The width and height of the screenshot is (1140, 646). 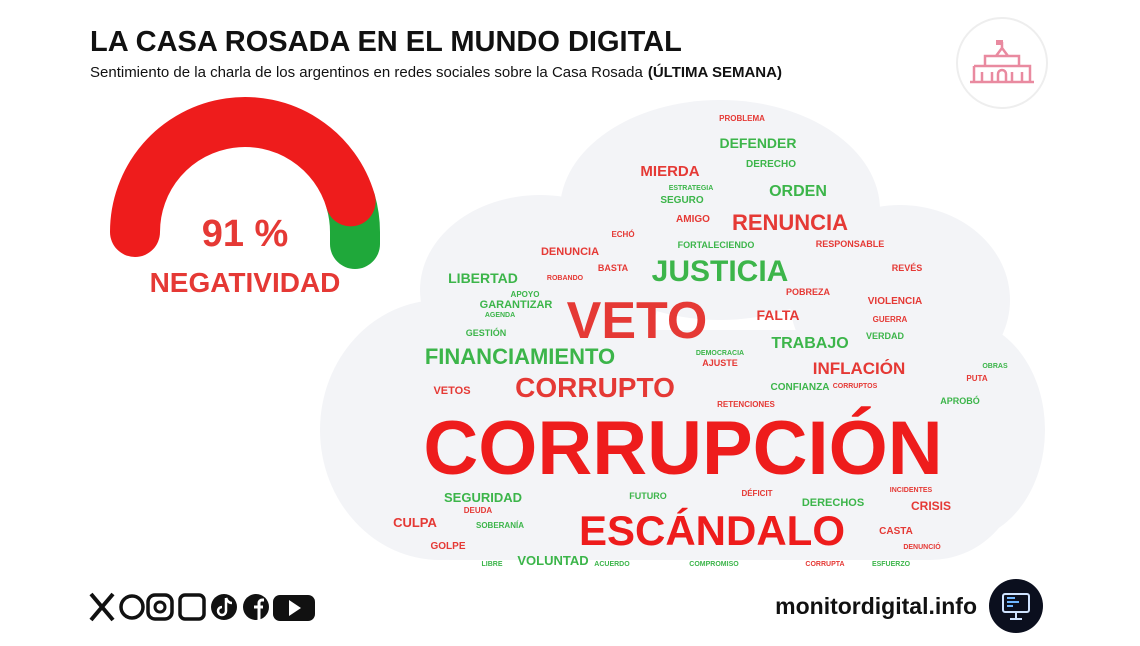 What do you see at coordinates (1002, 63) in the screenshot?
I see `logo` at bounding box center [1002, 63].